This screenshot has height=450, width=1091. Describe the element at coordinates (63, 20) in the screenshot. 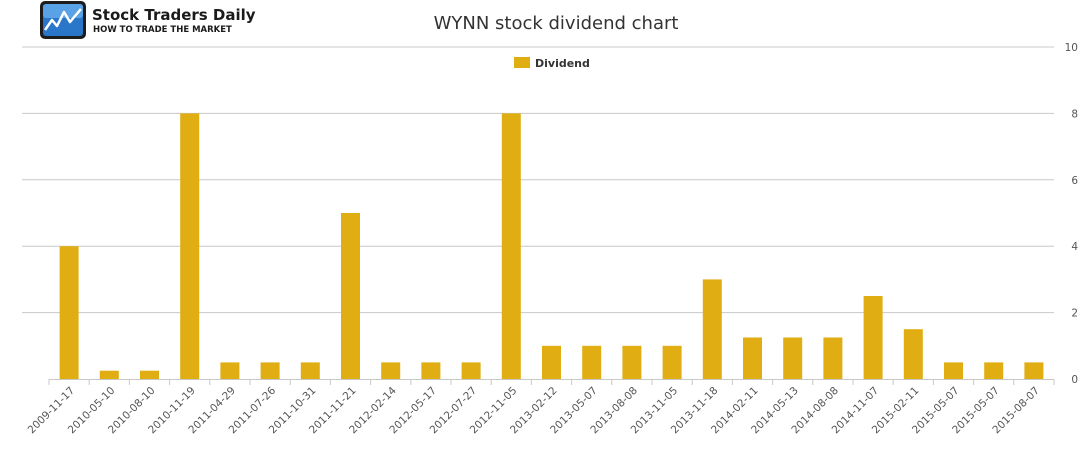

I see `stock-chart-logo-icon` at that location.